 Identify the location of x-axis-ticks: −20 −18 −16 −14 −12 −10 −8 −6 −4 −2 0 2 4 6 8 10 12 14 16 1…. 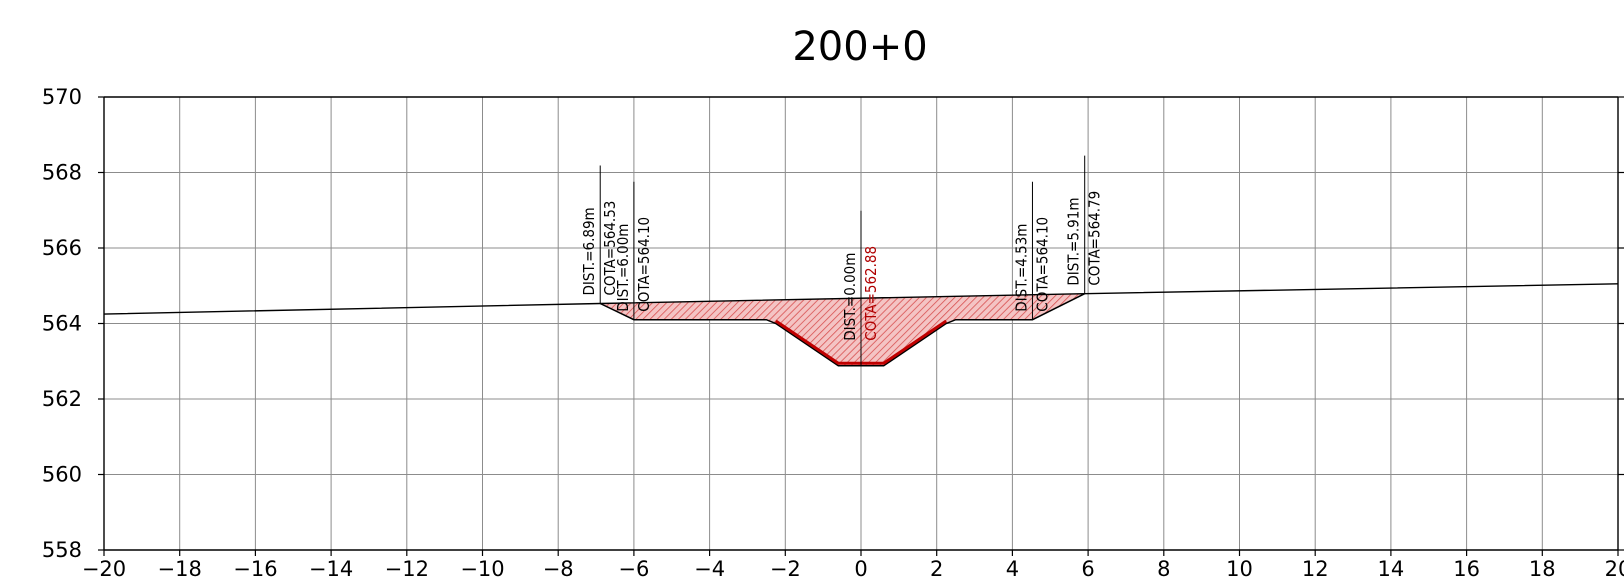
(853, 565).